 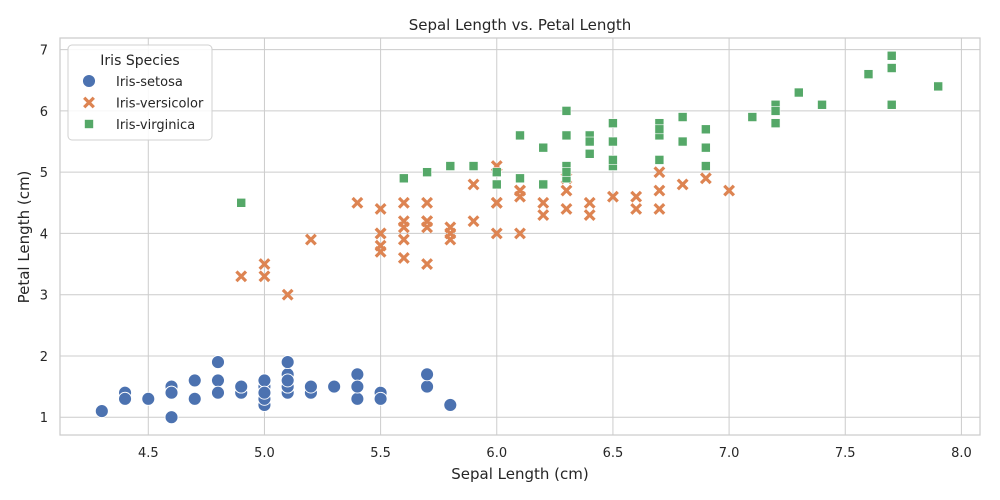 I want to click on y-axis-ticks: 1 2 3 4 5 6 7, so click(x=44, y=235).